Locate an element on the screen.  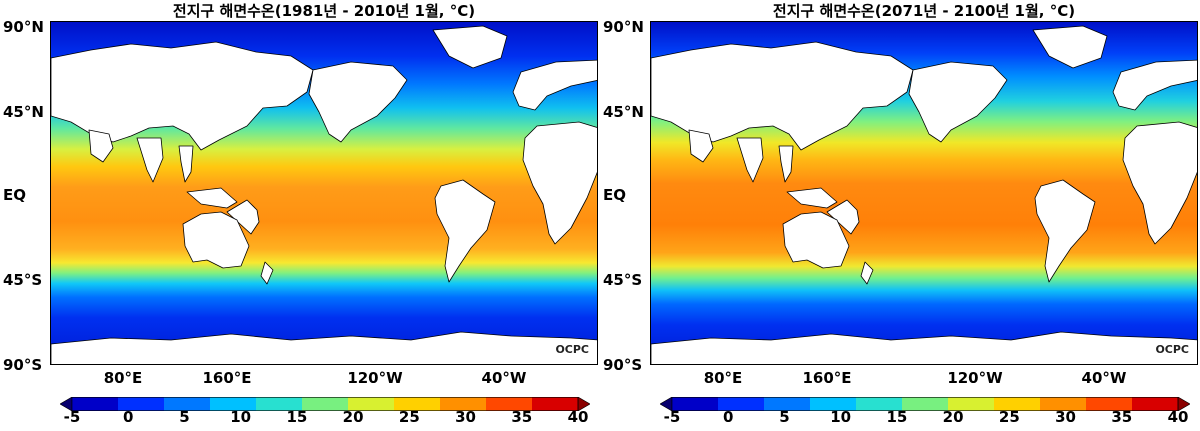
map-title: 전지구 해면수온(2071년 - 2100년 1월, °C) is located at coordinates (924, 11).